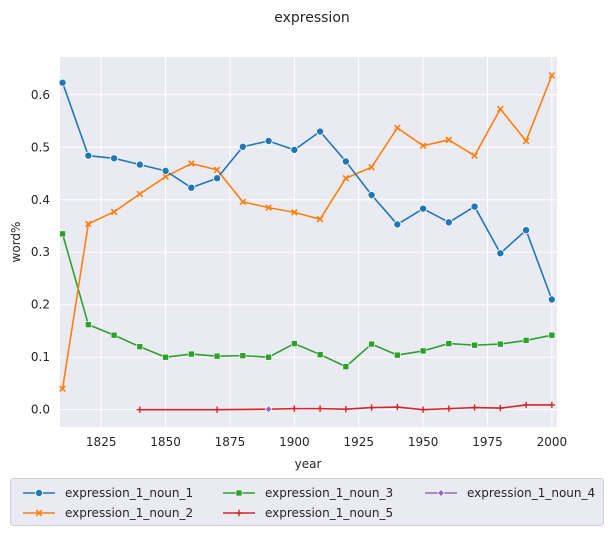 Image resolution: width=613 pixels, height=537 pixels. What do you see at coordinates (552, 442) in the screenshot?
I see `x-tick-label: 2000` at bounding box center [552, 442].